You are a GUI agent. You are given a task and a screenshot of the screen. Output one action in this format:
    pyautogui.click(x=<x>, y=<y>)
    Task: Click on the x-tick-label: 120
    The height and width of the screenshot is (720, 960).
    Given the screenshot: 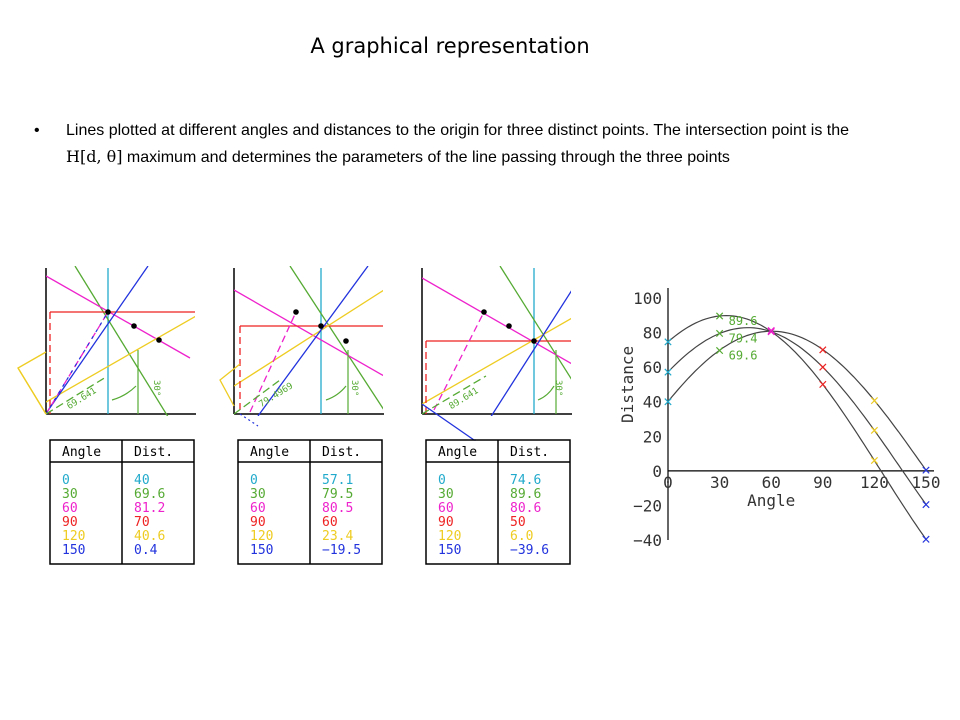 What is the action you would take?
    pyautogui.click(x=874, y=482)
    